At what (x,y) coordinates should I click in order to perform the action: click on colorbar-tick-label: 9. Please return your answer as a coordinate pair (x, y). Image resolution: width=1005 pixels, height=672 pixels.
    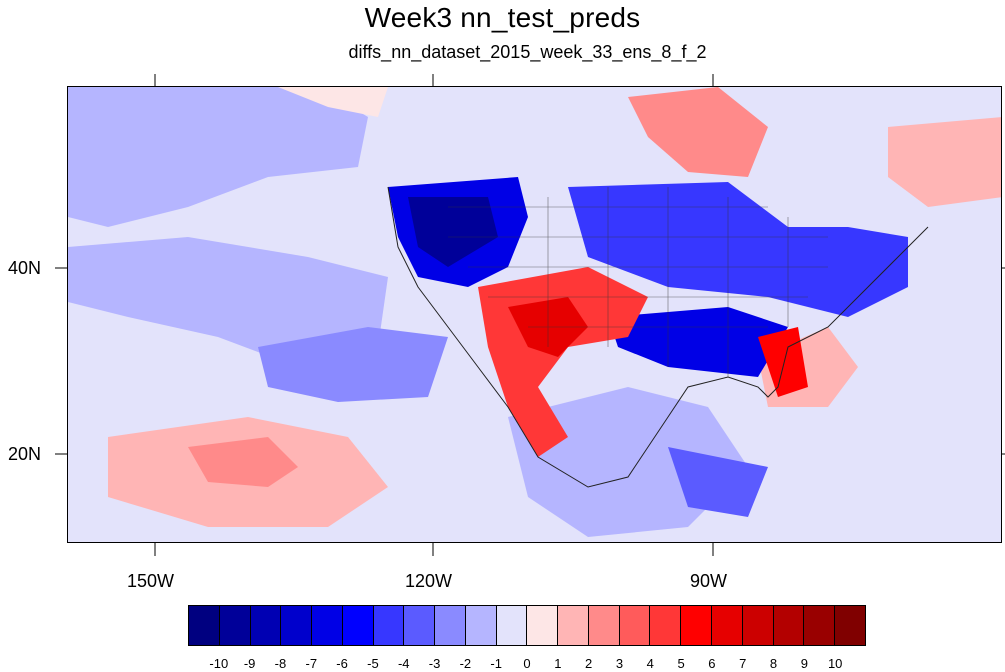
    Looking at the image, I should click on (804, 663).